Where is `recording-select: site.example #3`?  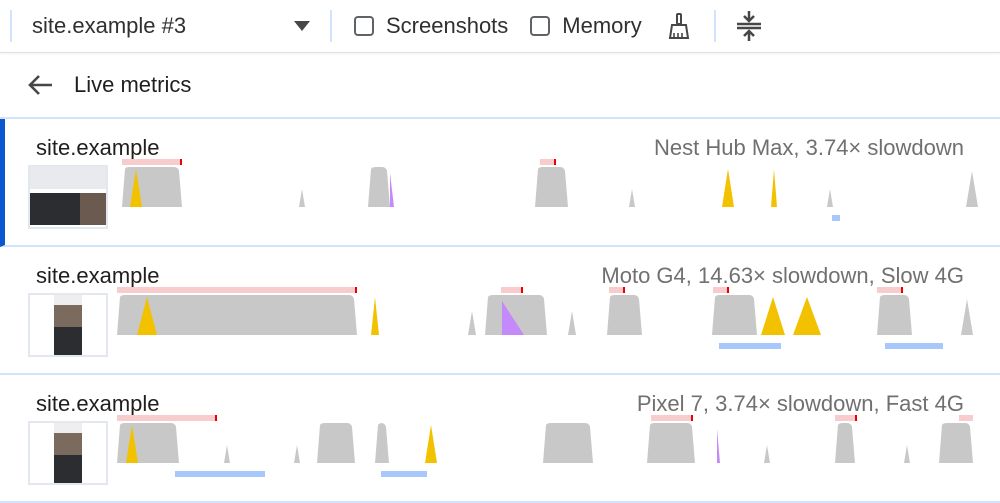 recording-select: site.example #3 is located at coordinates (171, 26).